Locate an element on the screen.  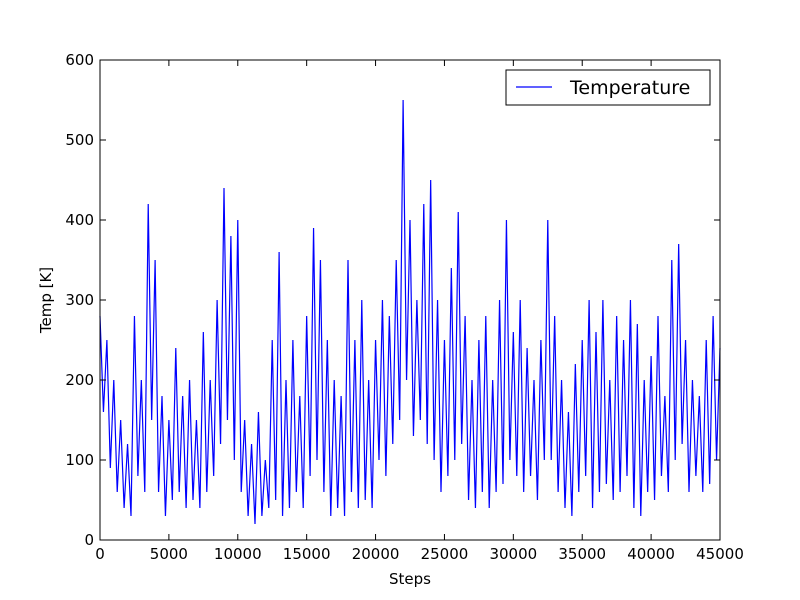
x-tick-label: 0 is located at coordinates (100, 554).